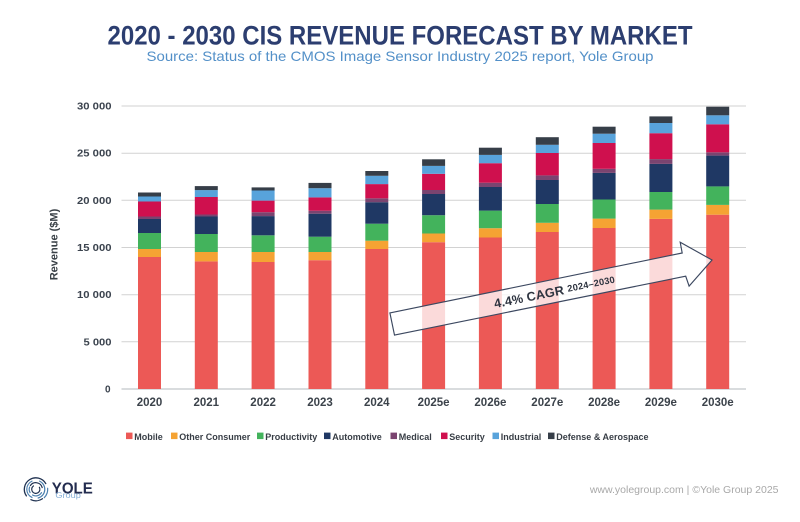 The height and width of the screenshot is (522, 800). I want to click on svg-text: 25 000, so click(94, 154).